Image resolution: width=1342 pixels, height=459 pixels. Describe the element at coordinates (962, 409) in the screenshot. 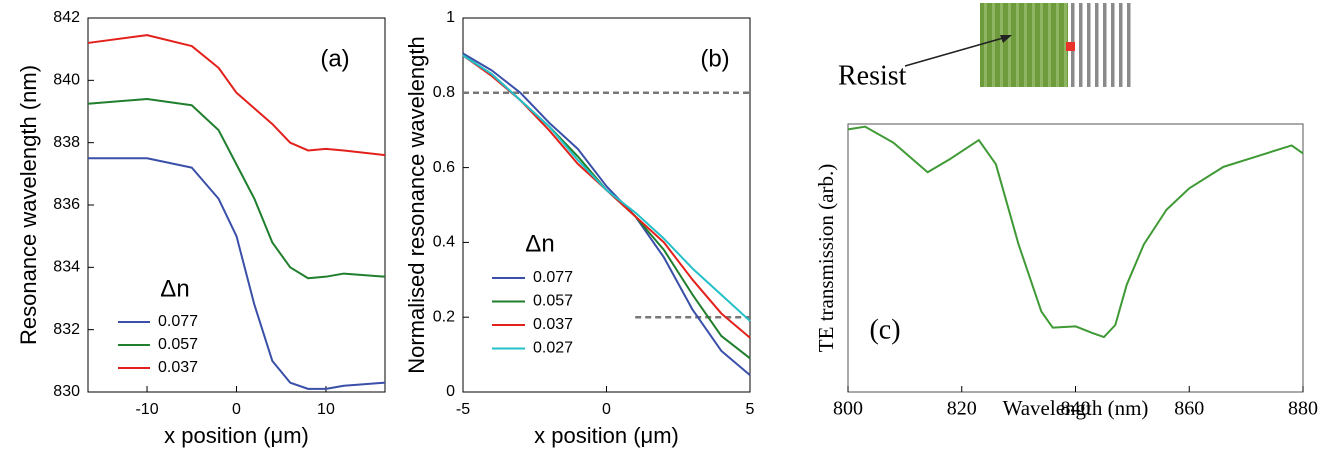

I see `x-tick-label: 820` at that location.